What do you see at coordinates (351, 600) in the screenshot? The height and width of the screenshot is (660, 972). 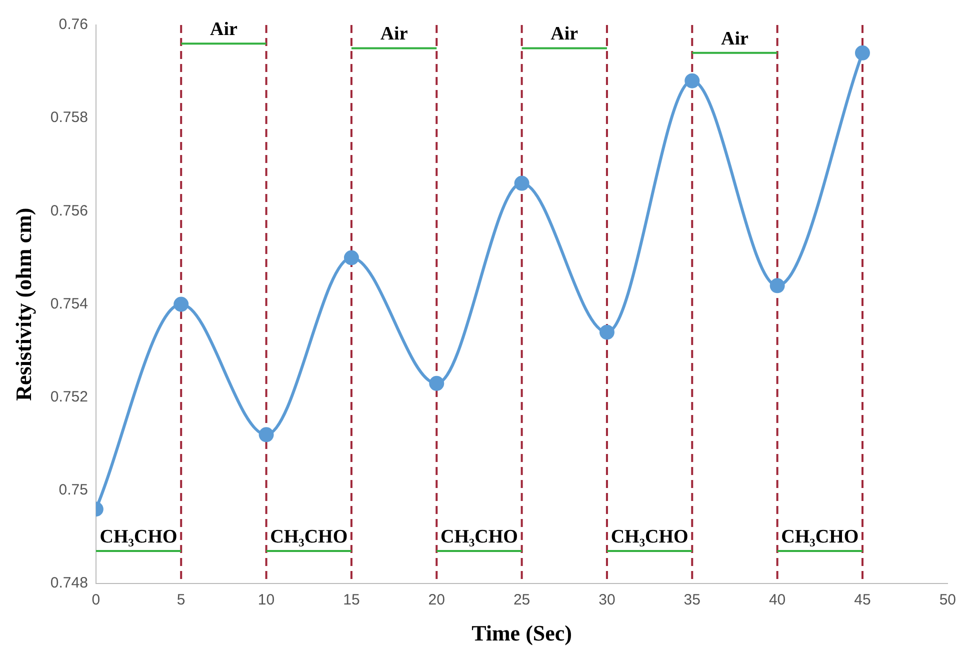 I see `x-tick-label: 15` at bounding box center [351, 600].